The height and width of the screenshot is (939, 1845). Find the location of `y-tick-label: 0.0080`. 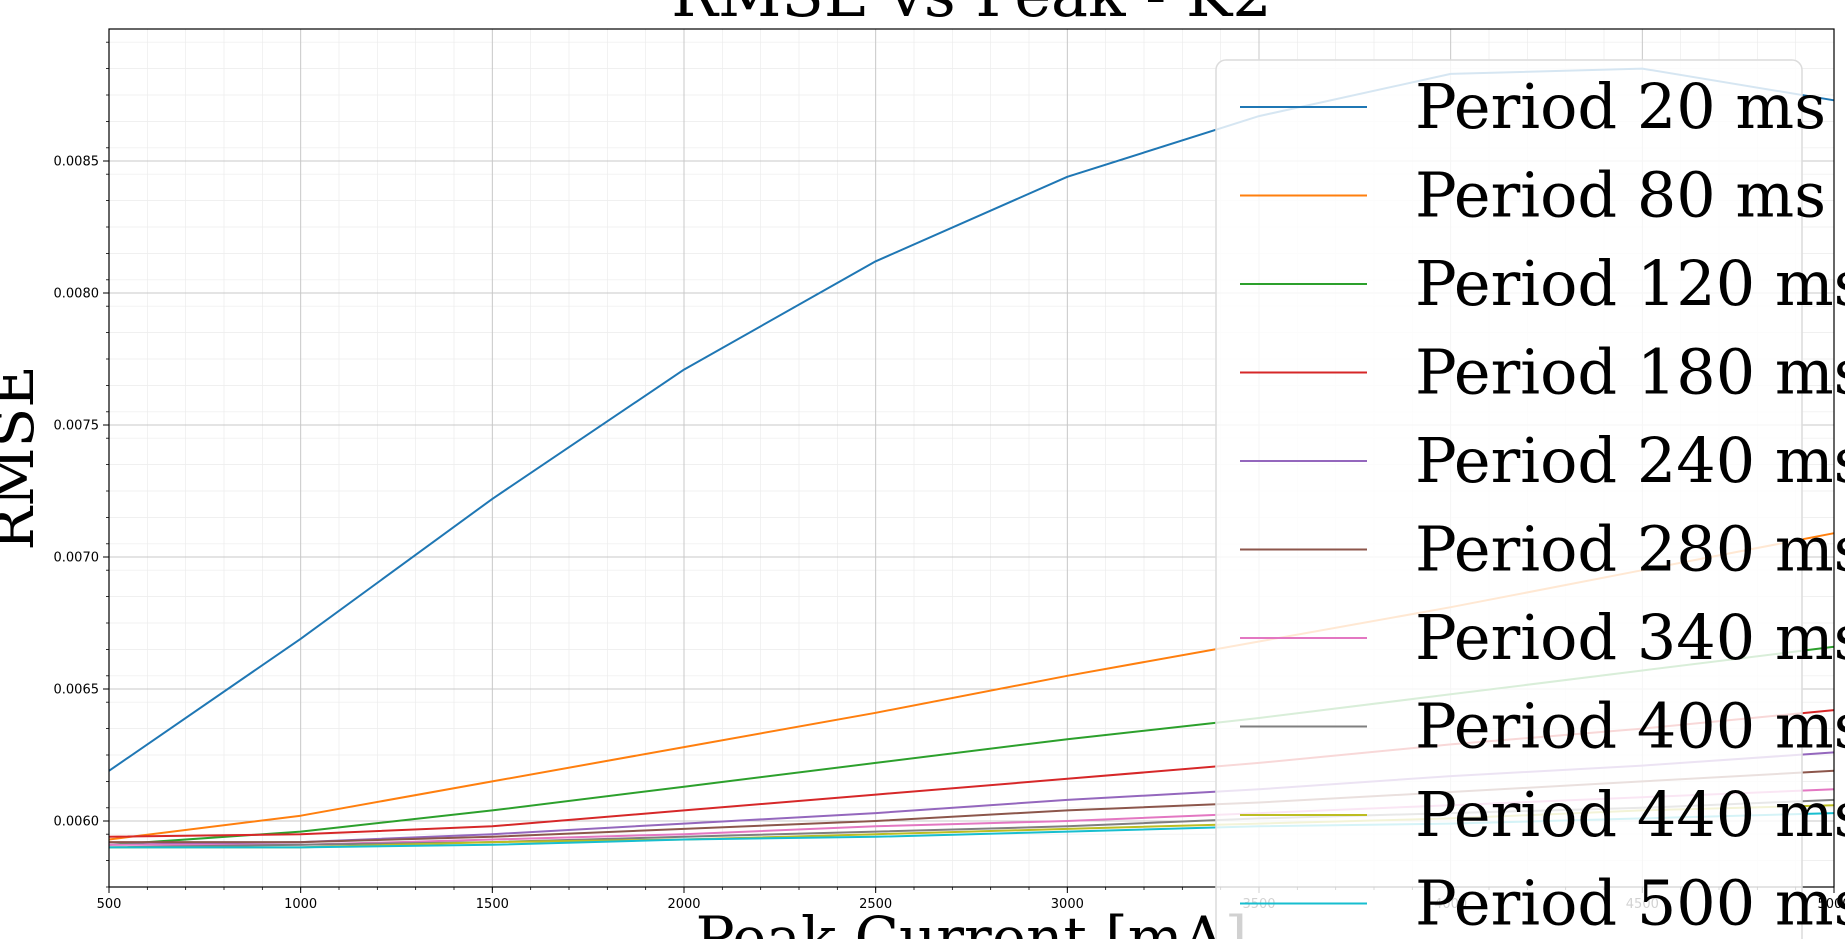

y-tick-label: 0.0080 is located at coordinates (77, 294).